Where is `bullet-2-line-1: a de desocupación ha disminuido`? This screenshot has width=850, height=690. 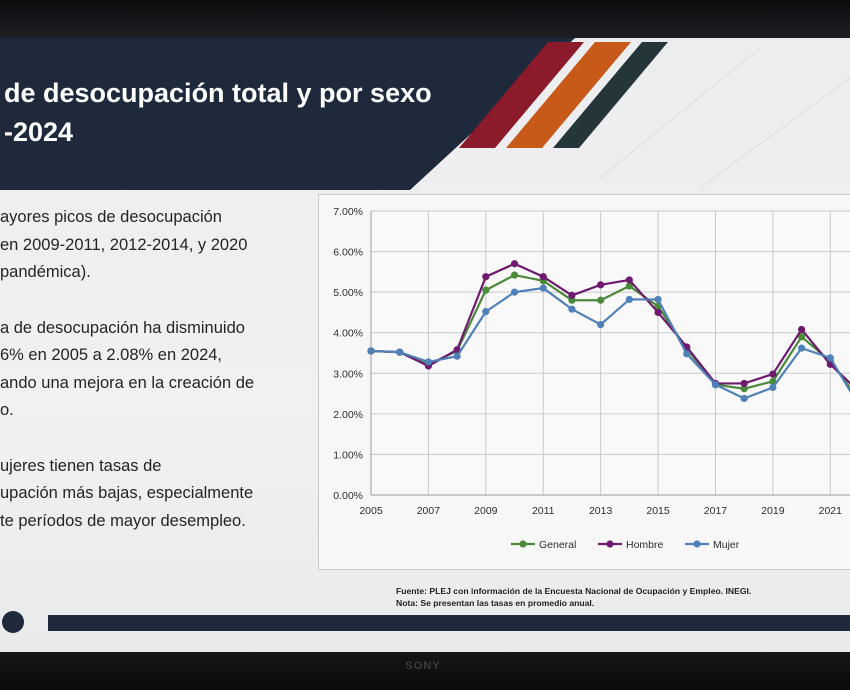 bullet-2-line-1: a de desocupación ha disminuido is located at coordinates (122, 327).